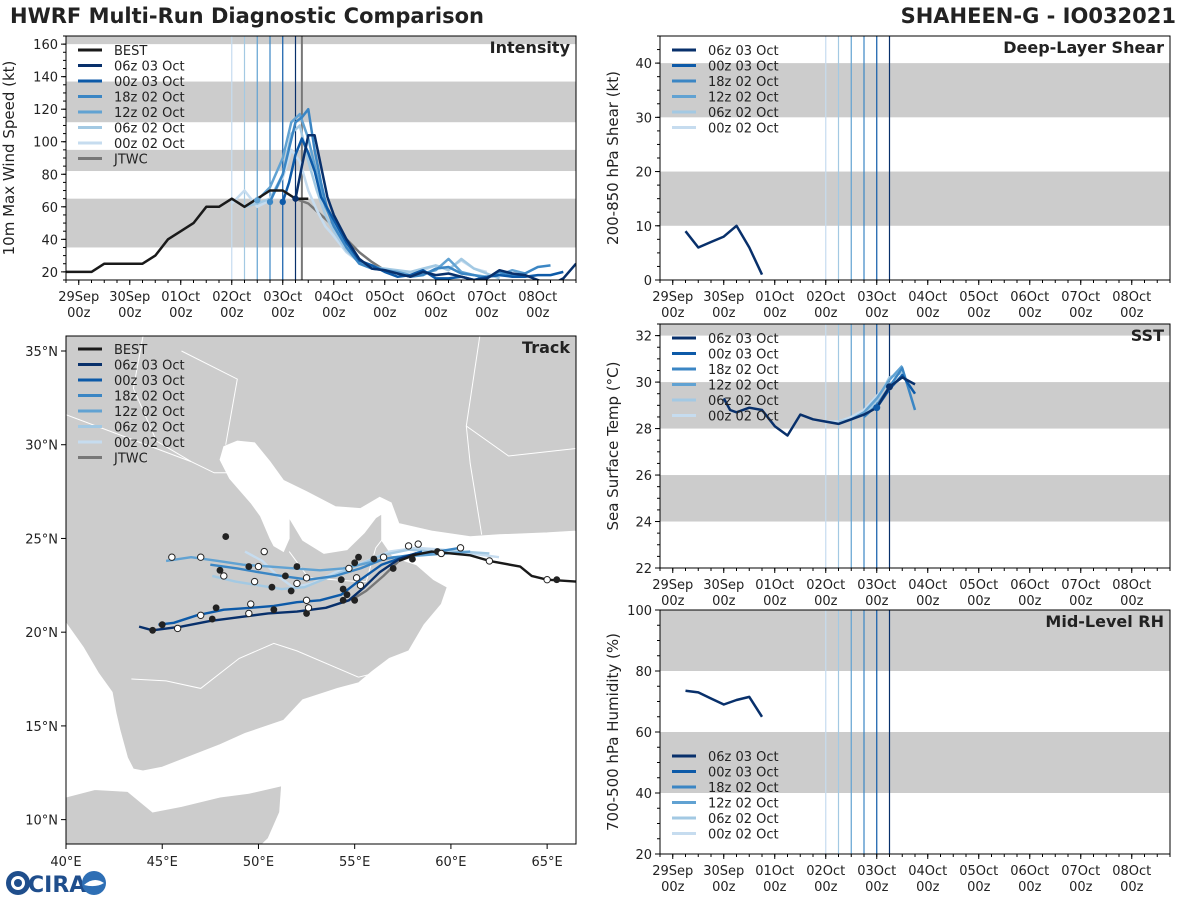 The height and width of the screenshot is (900, 1200). What do you see at coordinates (174, 814) in the screenshot?
I see `land-africa` at bounding box center [174, 814].